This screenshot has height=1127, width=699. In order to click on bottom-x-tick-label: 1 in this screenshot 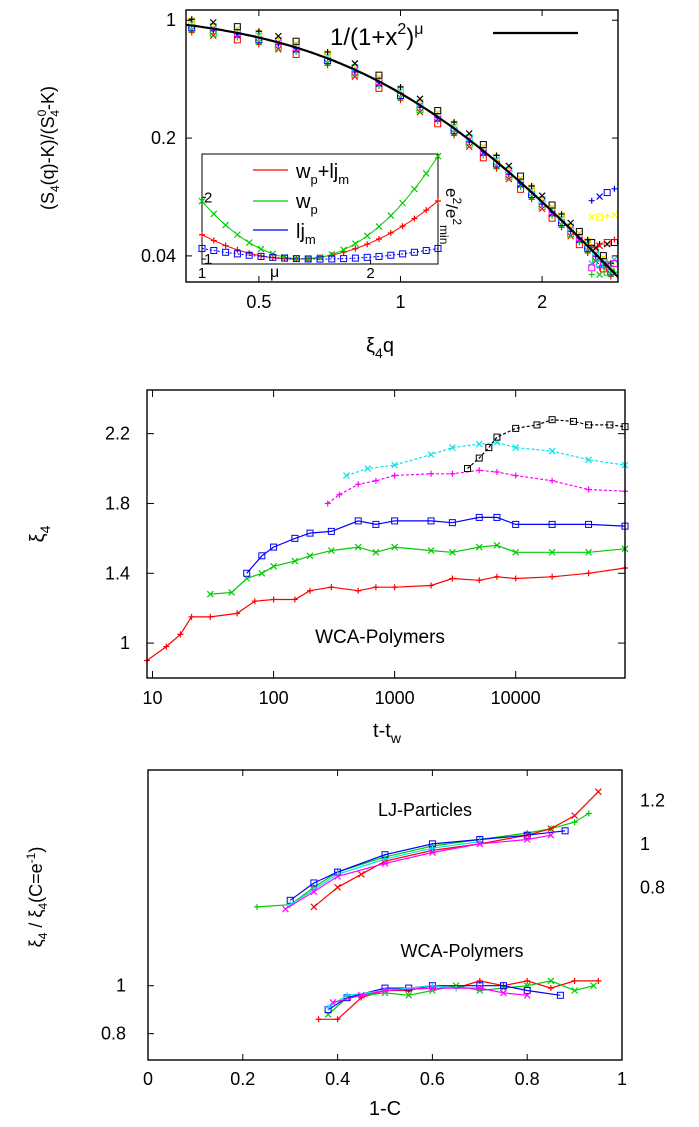, I will do `click(622, 1079)`.